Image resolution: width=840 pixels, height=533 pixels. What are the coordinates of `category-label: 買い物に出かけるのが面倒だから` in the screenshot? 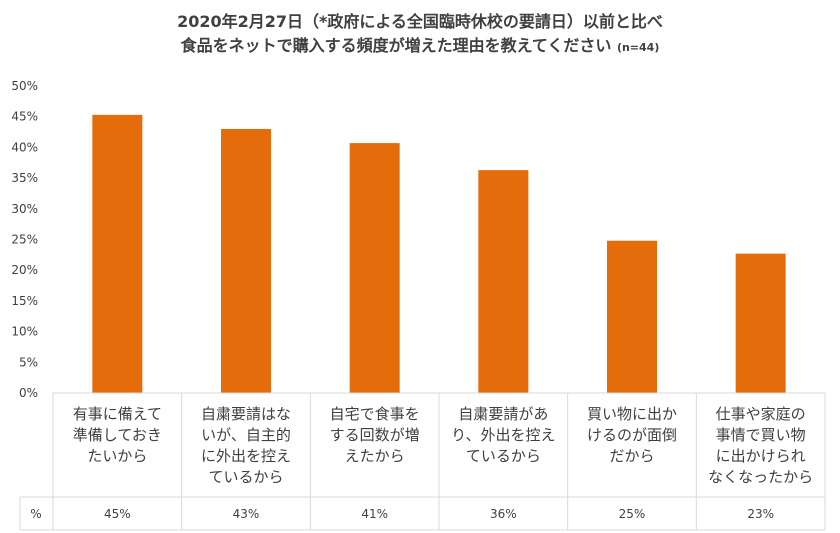 It's located at (632, 435).